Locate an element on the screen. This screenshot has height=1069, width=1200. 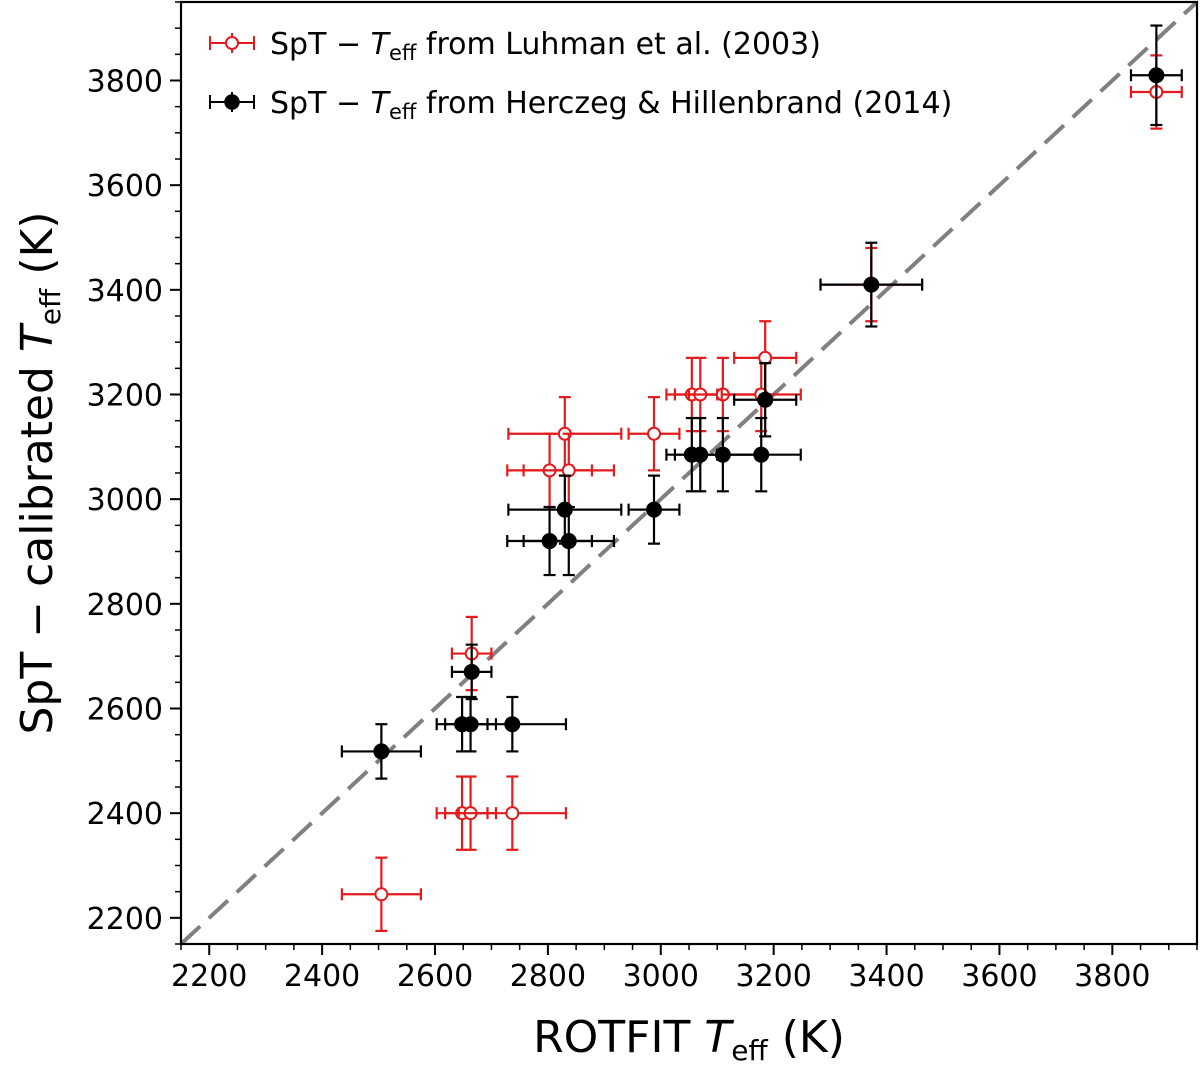
x-axis-ticks: 2200 2400 2600 2800 3000 3200 3400 3600 3800 is located at coordinates (684, 969).